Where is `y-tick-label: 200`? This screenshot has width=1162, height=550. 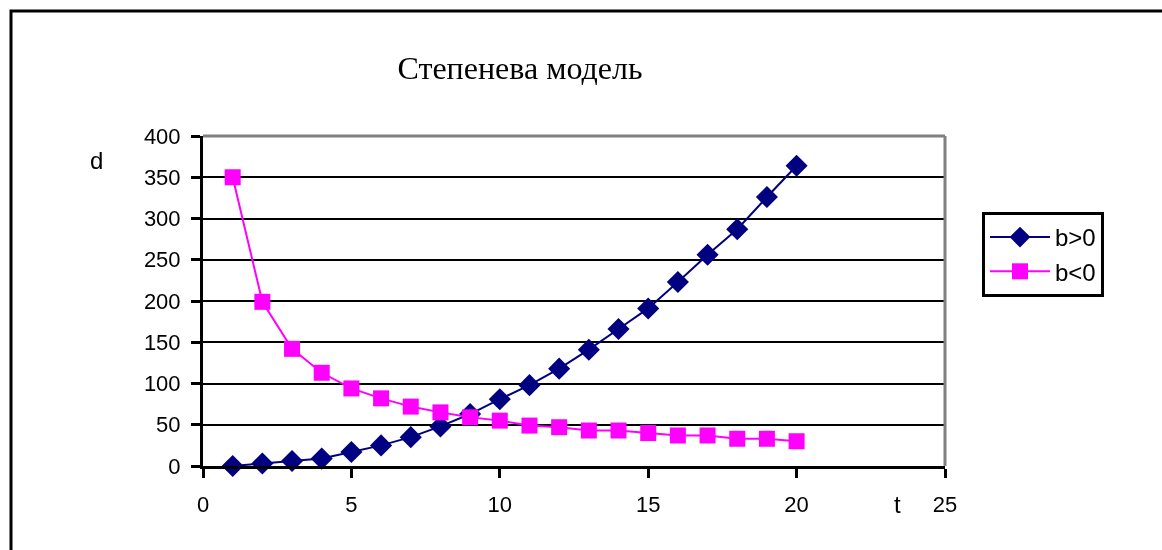 y-tick-label: 200 is located at coordinates (162, 301).